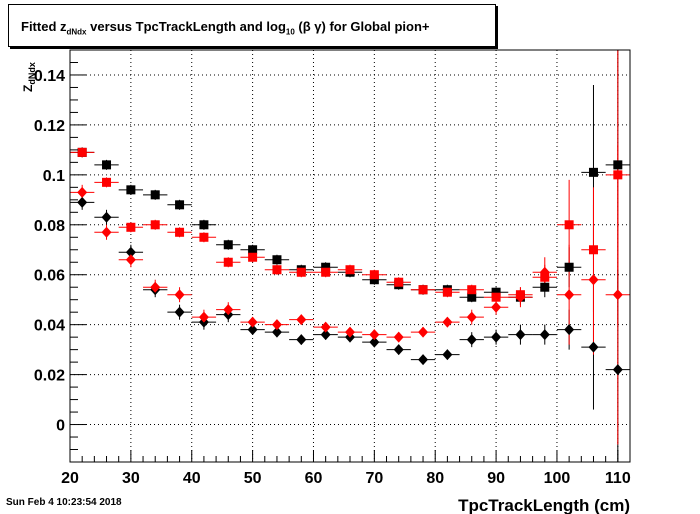  I want to click on y-tick-label: 0, so click(60, 426).